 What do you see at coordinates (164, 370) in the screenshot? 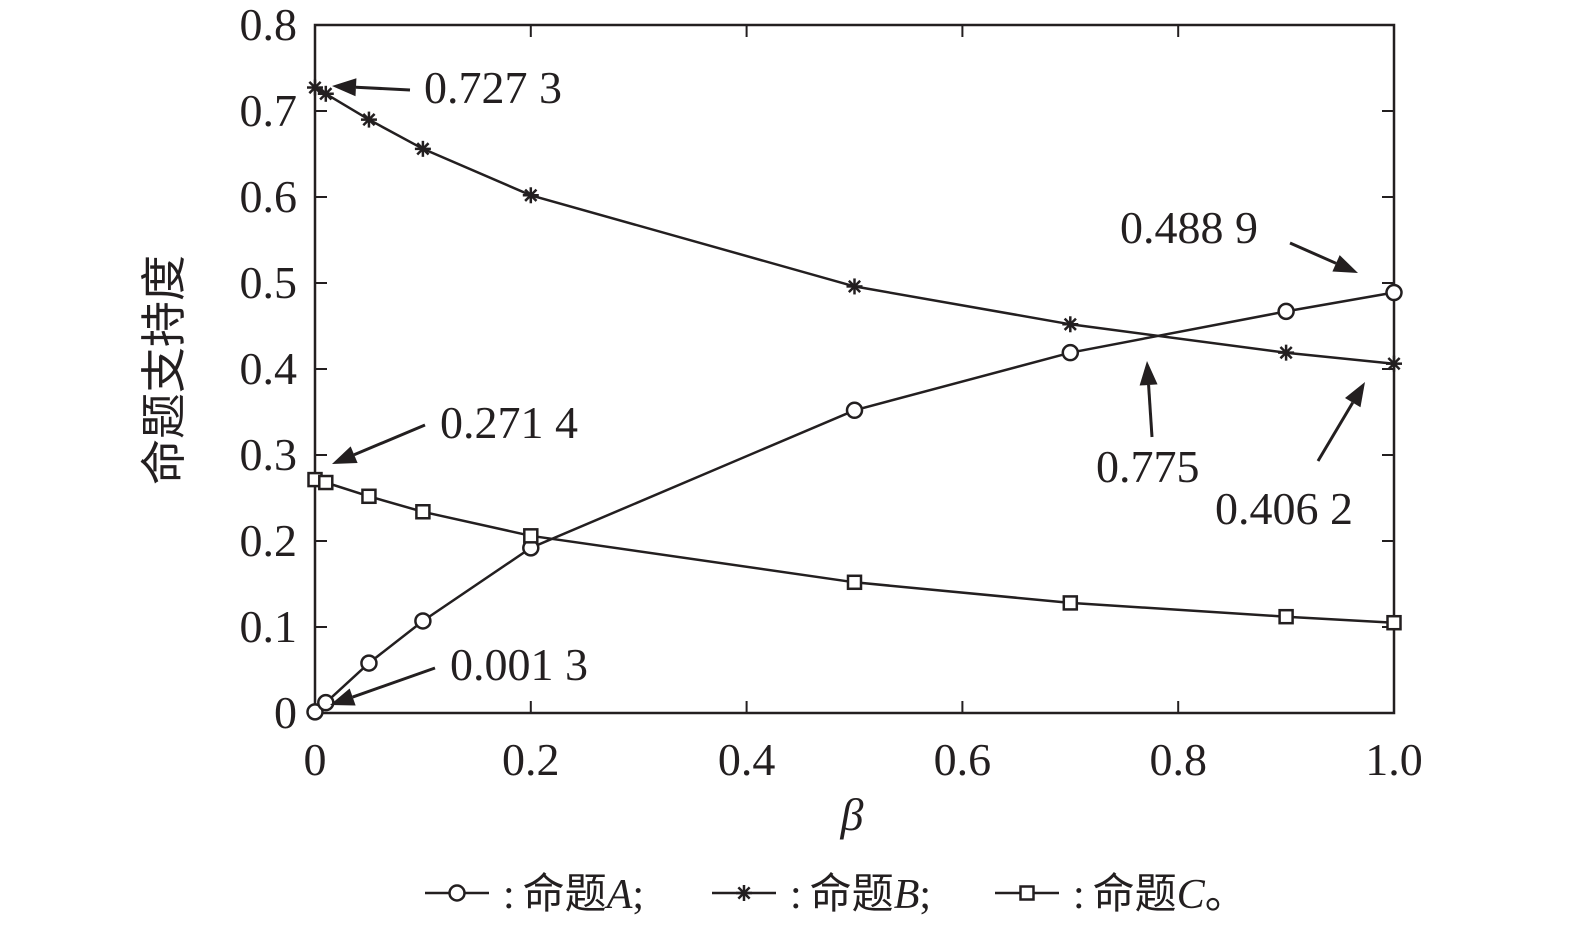
I see `y-axis-label: 命题支持度` at bounding box center [164, 370].